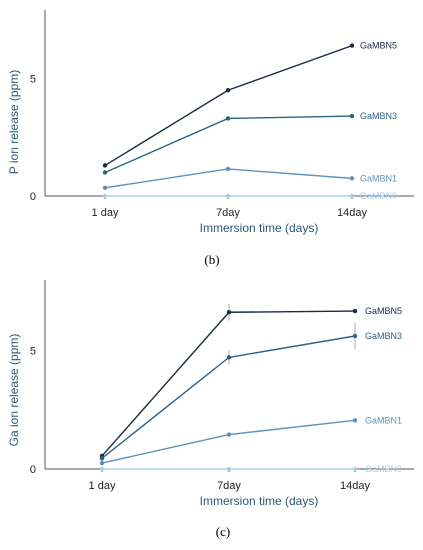  I want to click on panel-label: (b), so click(211, 259).